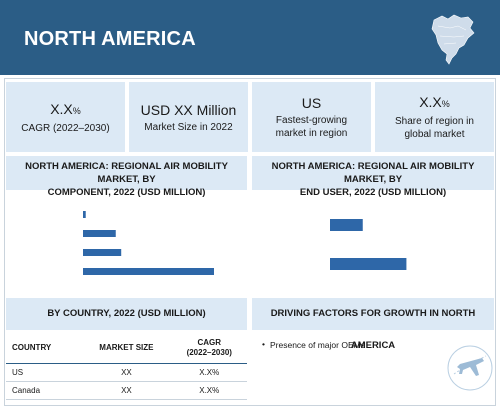 The width and height of the screenshot is (500, 410). What do you see at coordinates (126, 314) in the screenshot?
I see `country-section-title: BY COUNTRY, 2022 (USD MILLION)` at bounding box center [126, 314].